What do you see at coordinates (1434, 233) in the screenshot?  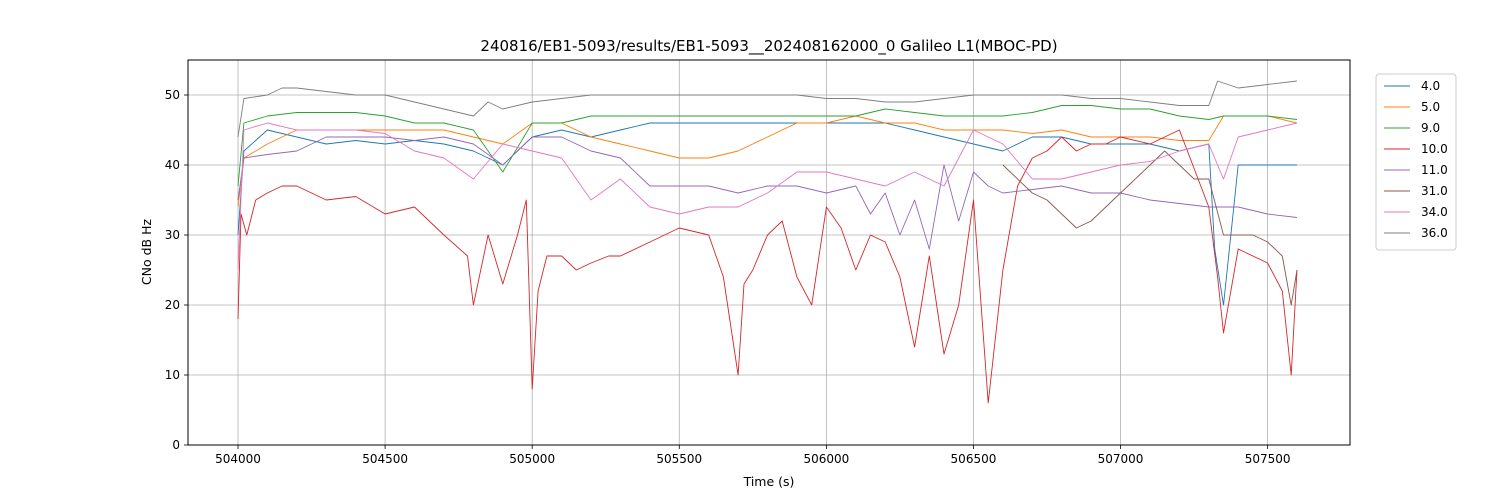 I see `legend-label: 36.0` at bounding box center [1434, 233].